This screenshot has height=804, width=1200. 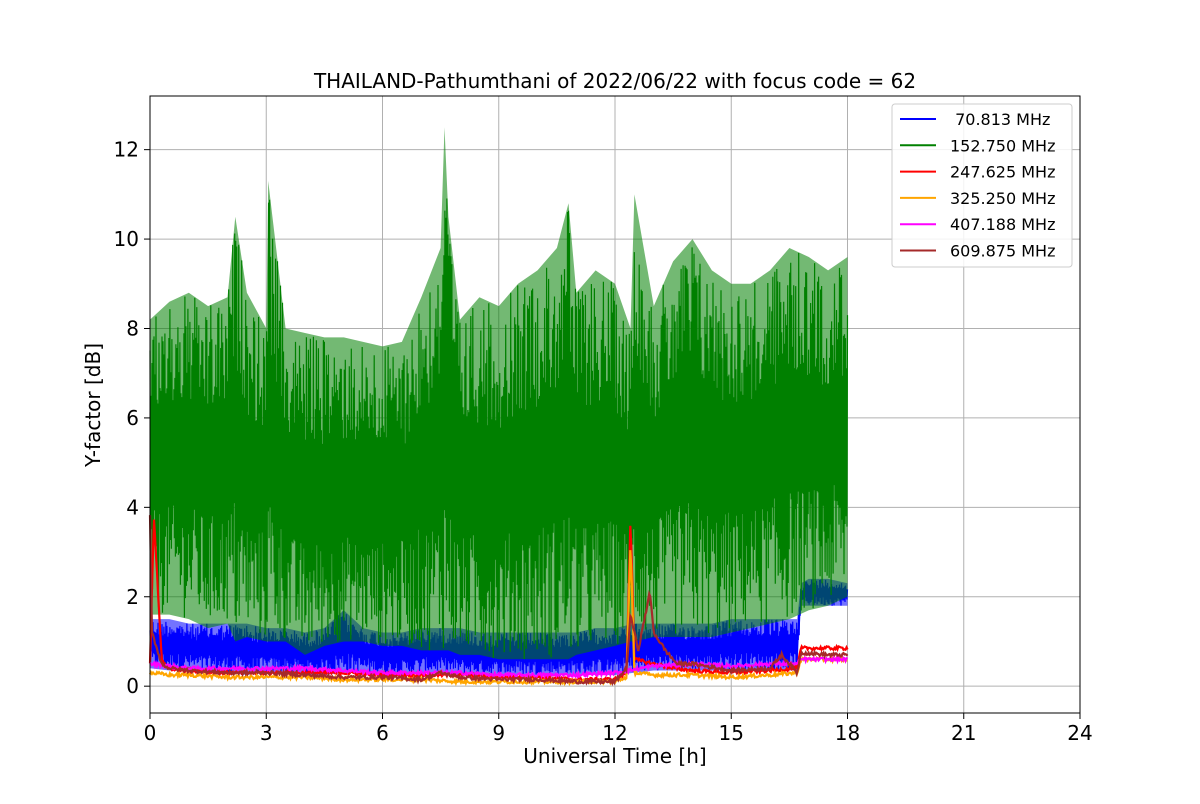 I want to click on legend-label: 247.625 MHz, so click(x=1002, y=172).